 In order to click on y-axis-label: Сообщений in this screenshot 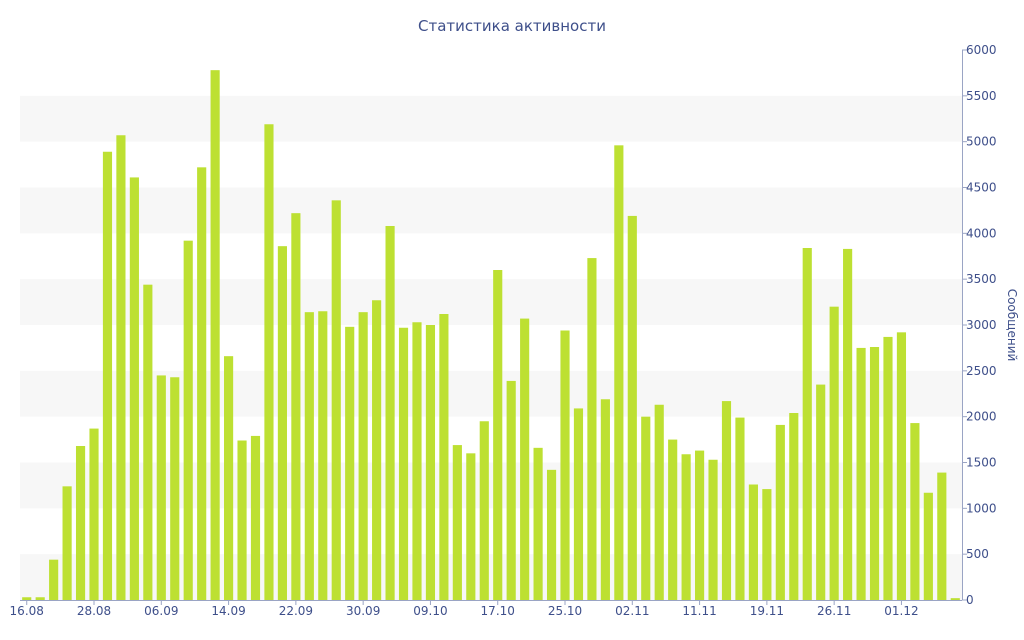, I will do `click(1012, 325)`.